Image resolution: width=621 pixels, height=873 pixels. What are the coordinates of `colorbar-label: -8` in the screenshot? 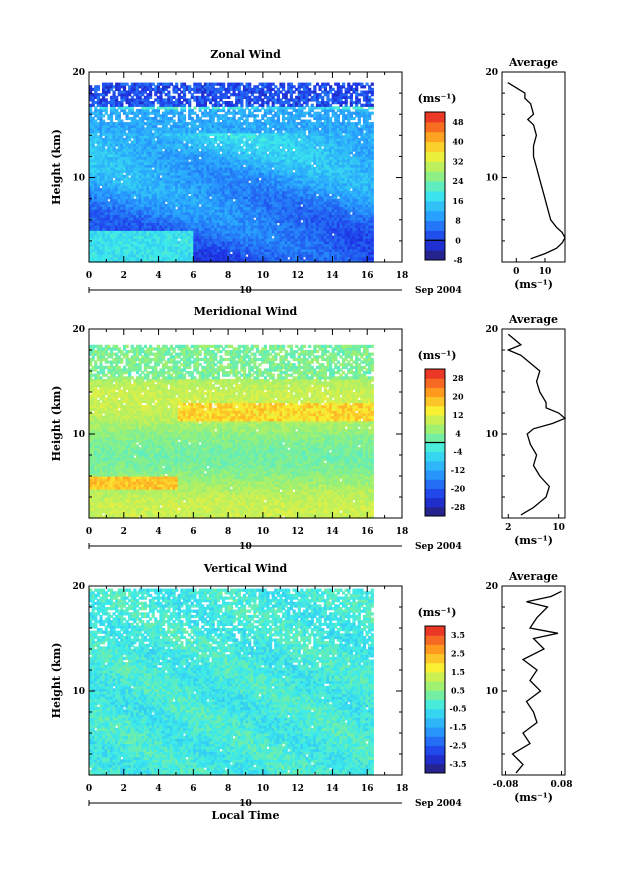 It's located at (458, 260).